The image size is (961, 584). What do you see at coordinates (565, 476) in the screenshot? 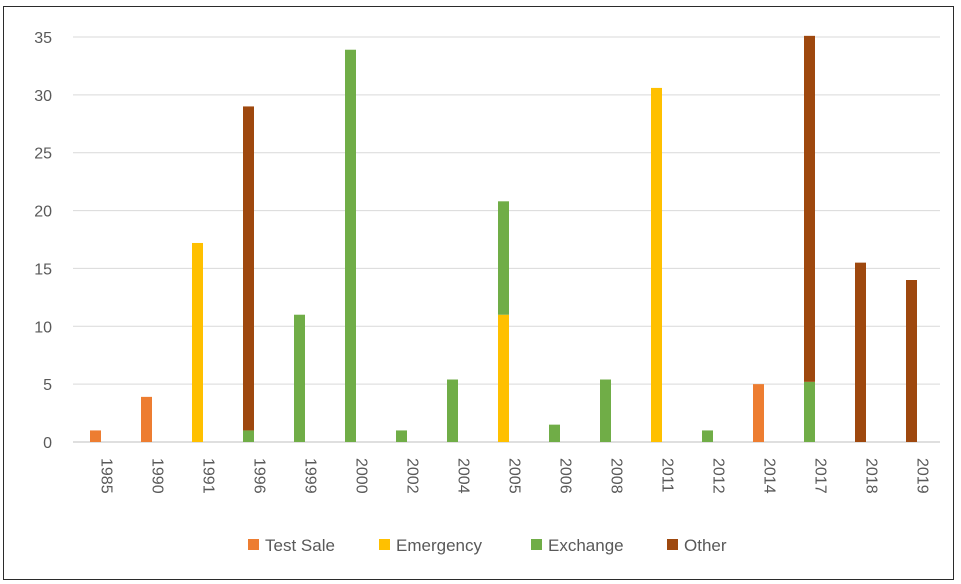
I see `x-tick-label: 2006` at bounding box center [565, 476].